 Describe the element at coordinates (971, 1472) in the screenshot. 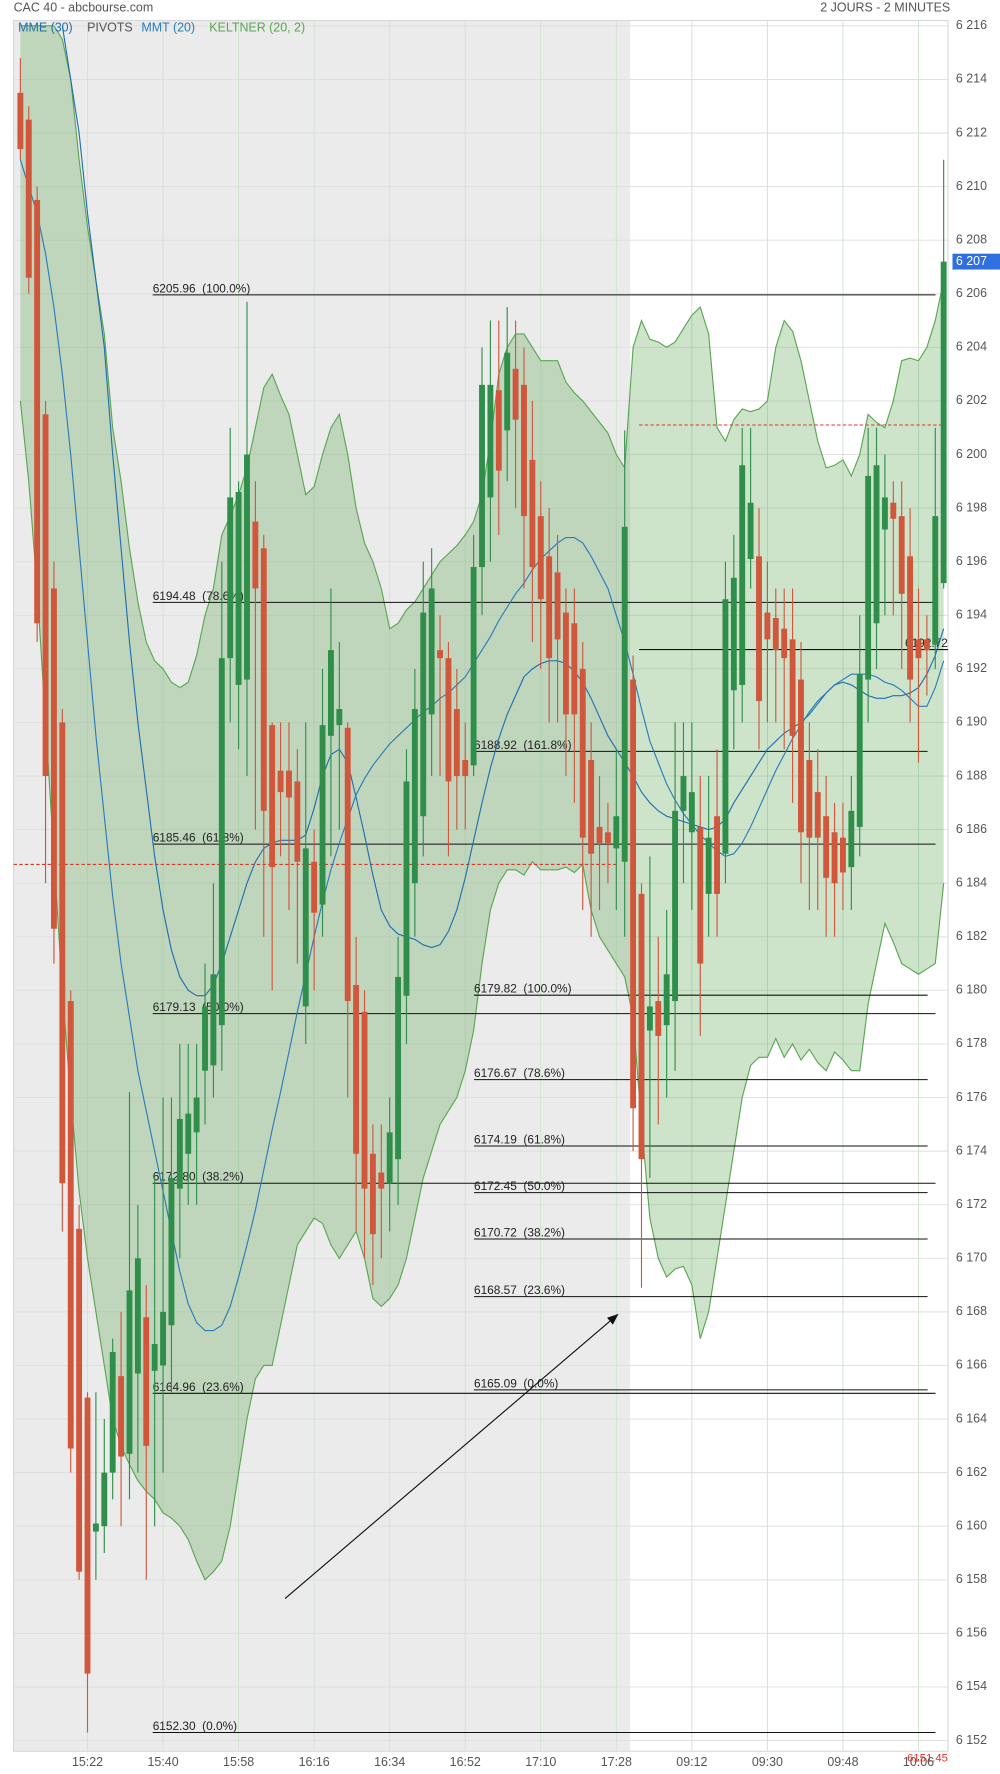

I see `y-tick-label: 6 162` at that location.